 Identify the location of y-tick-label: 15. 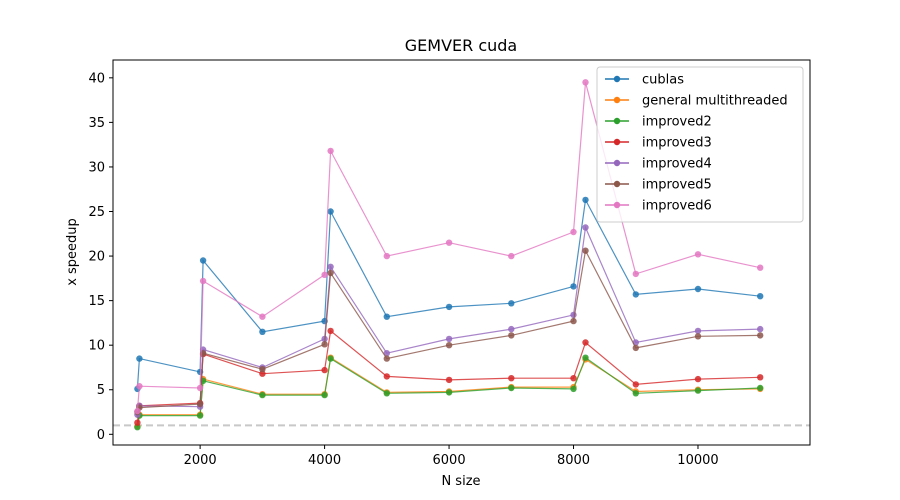
(96, 301).